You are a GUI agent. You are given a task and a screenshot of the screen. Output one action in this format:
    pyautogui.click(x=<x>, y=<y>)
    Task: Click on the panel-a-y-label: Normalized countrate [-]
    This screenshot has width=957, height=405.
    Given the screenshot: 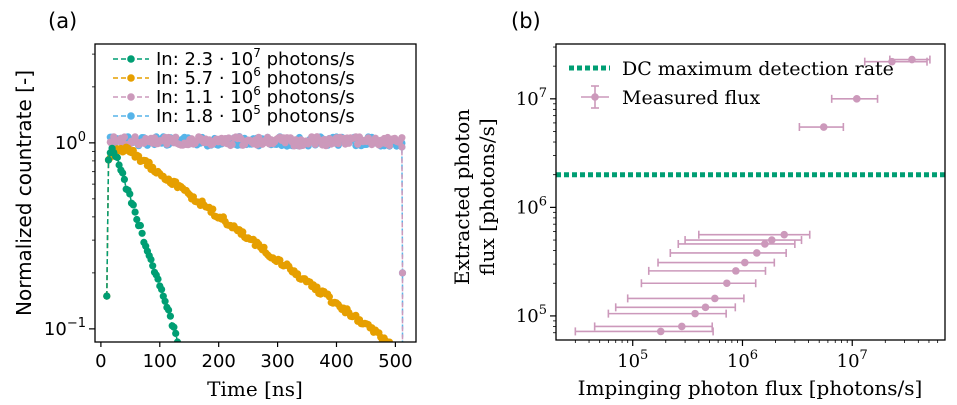 What is the action you would take?
    pyautogui.click(x=24, y=193)
    